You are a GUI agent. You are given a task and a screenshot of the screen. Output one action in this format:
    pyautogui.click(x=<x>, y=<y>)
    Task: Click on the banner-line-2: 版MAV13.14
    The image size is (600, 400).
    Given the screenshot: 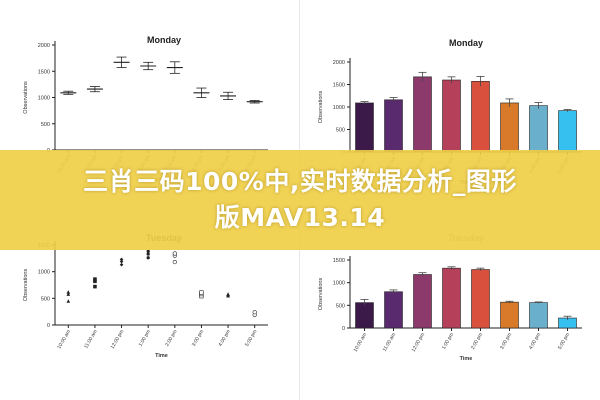 What is the action you would take?
    pyautogui.click(x=300, y=217)
    